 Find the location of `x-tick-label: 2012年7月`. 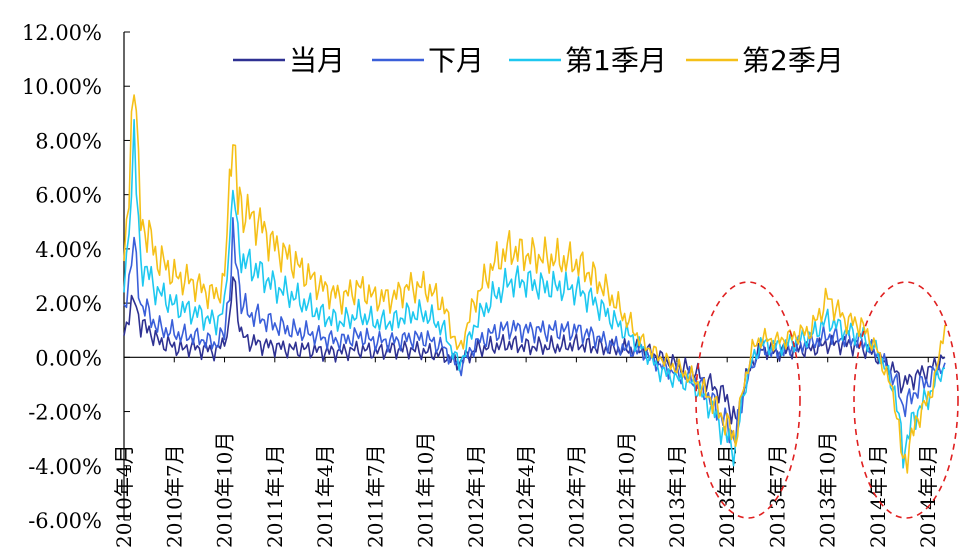

x-tick-label: 2012年7月 is located at coordinates (576, 496).